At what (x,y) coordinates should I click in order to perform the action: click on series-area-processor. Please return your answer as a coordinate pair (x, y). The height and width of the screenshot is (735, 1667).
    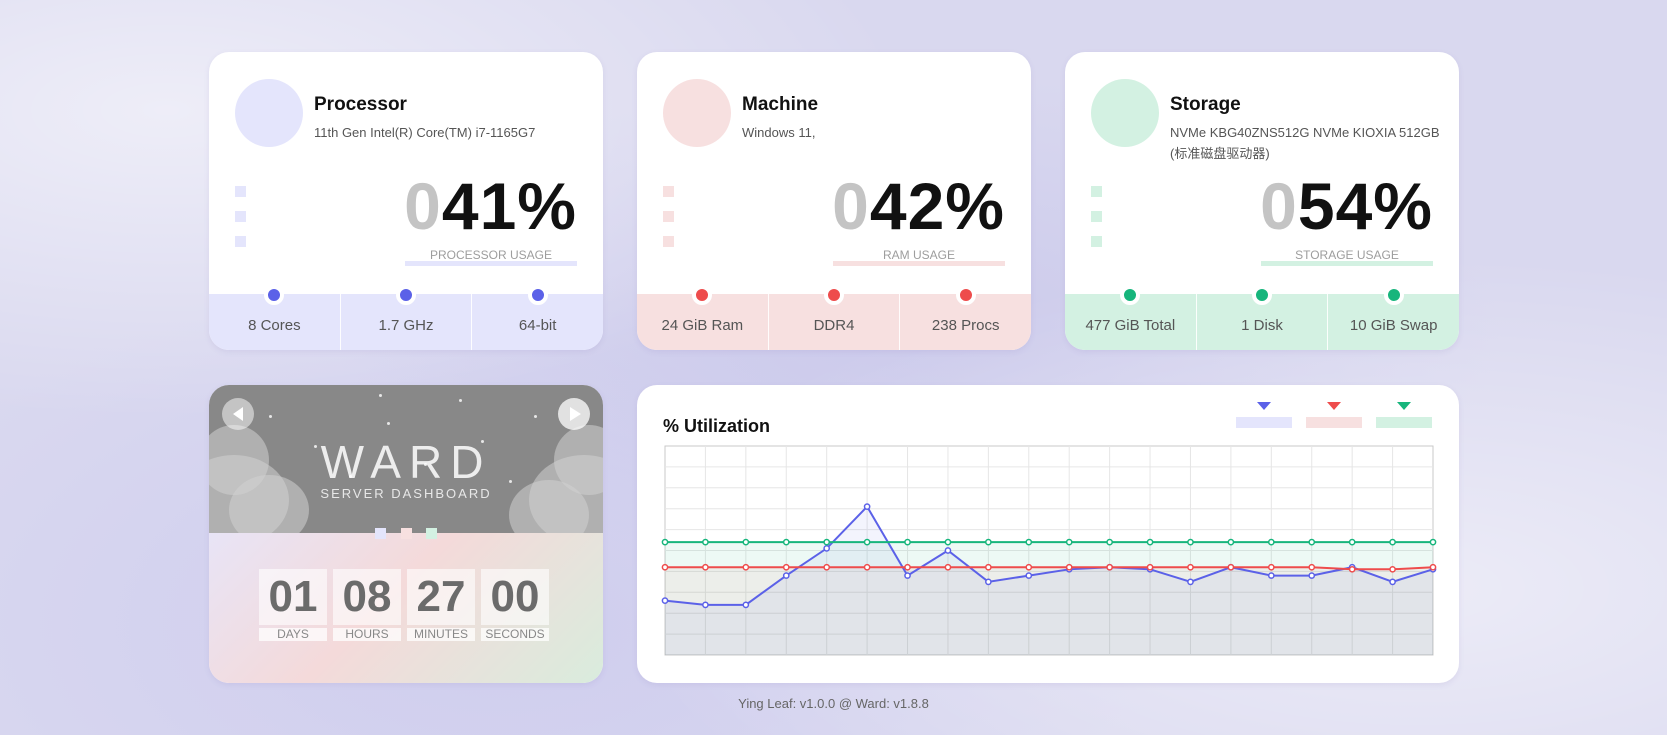
    Looking at the image, I should click on (1049, 580).